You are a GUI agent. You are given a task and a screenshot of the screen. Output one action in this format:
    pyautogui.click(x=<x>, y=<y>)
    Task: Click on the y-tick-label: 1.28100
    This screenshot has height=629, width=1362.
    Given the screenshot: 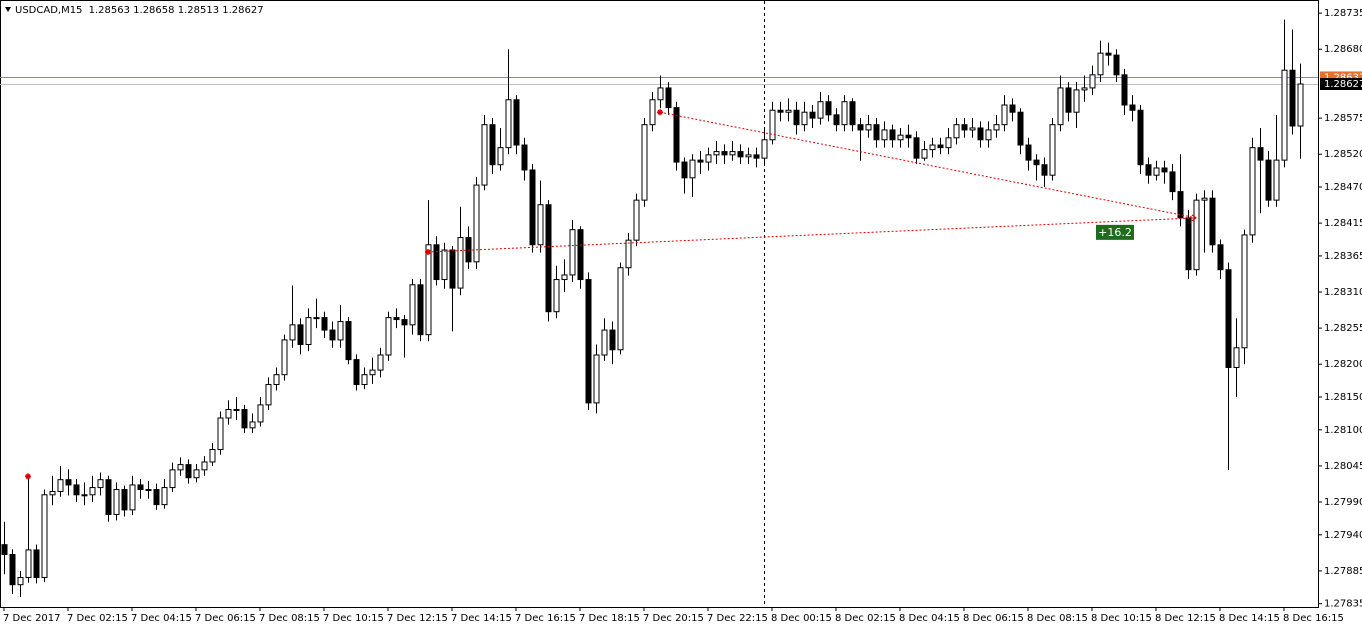 What is the action you would take?
    pyautogui.click(x=1343, y=430)
    